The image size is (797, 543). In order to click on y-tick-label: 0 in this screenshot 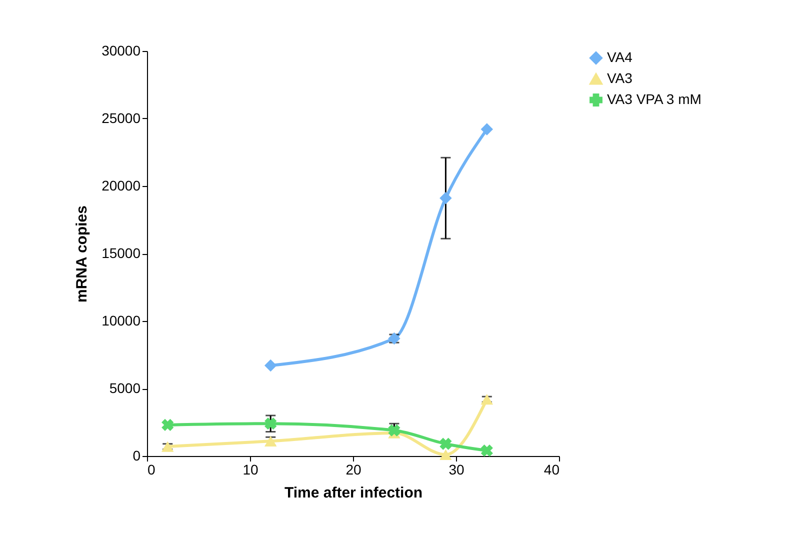, I will do `click(136, 456)`.